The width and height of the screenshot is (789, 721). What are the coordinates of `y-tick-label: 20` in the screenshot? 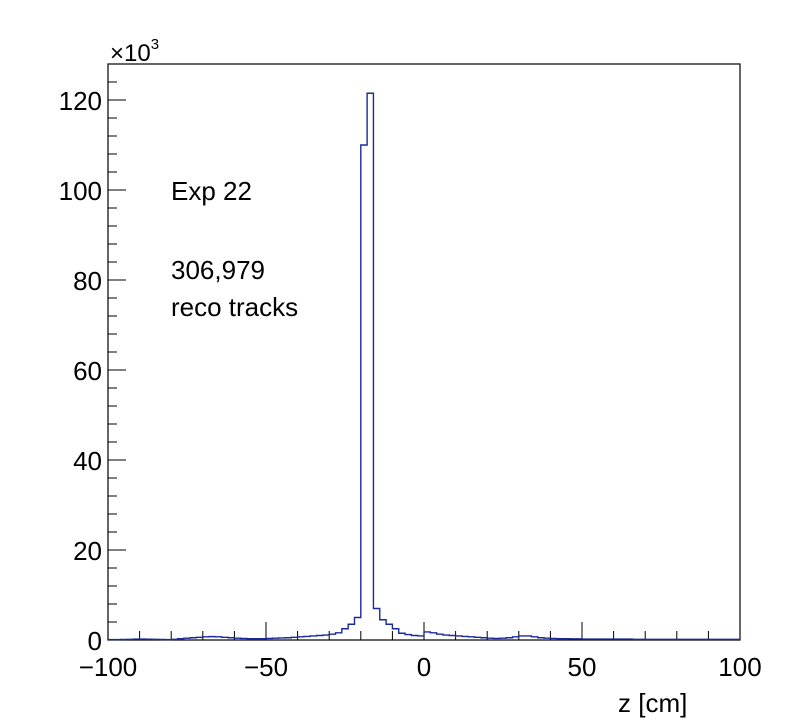 It's located at (87, 551).